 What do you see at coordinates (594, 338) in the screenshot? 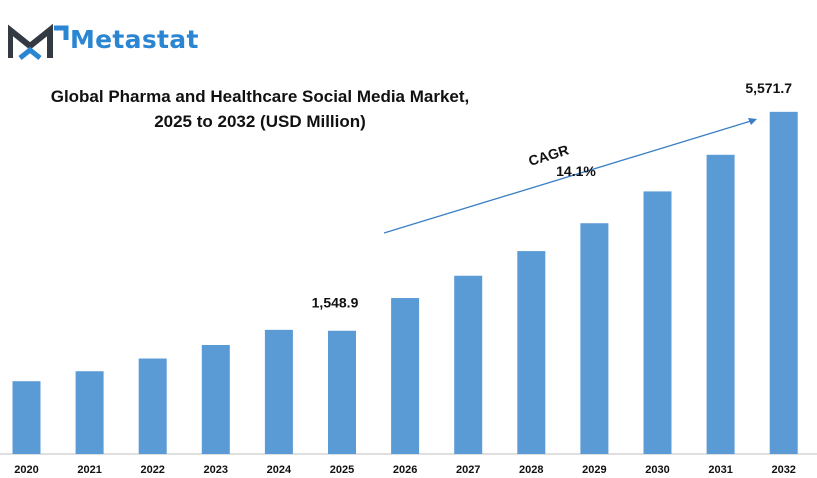
I see `bar-2029` at bounding box center [594, 338].